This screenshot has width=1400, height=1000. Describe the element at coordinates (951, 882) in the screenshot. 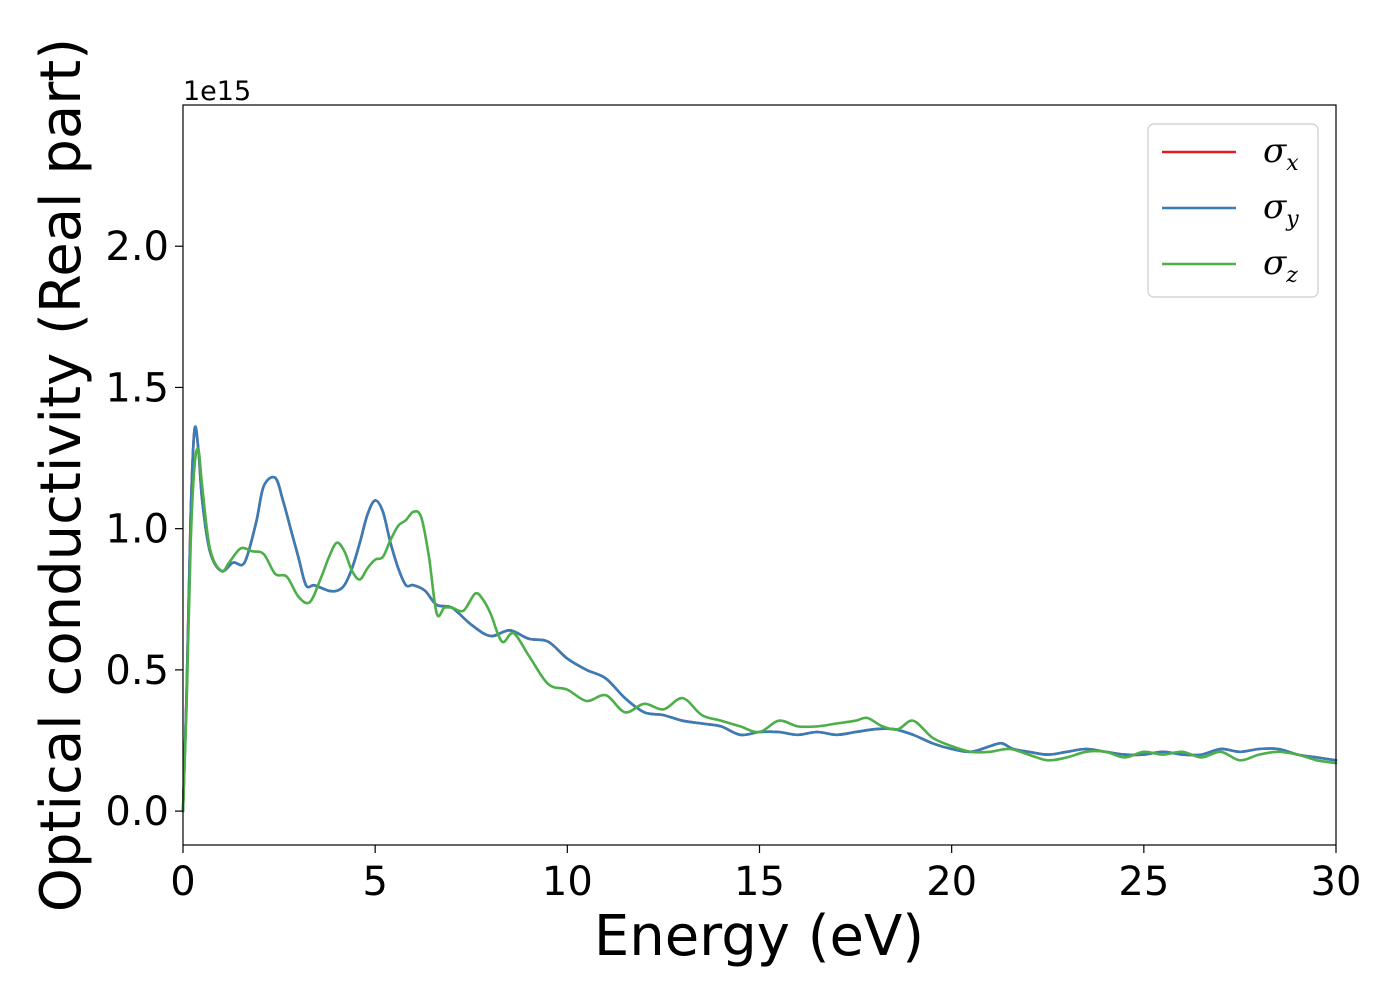

I see `x-tick-label: 20` at that location.